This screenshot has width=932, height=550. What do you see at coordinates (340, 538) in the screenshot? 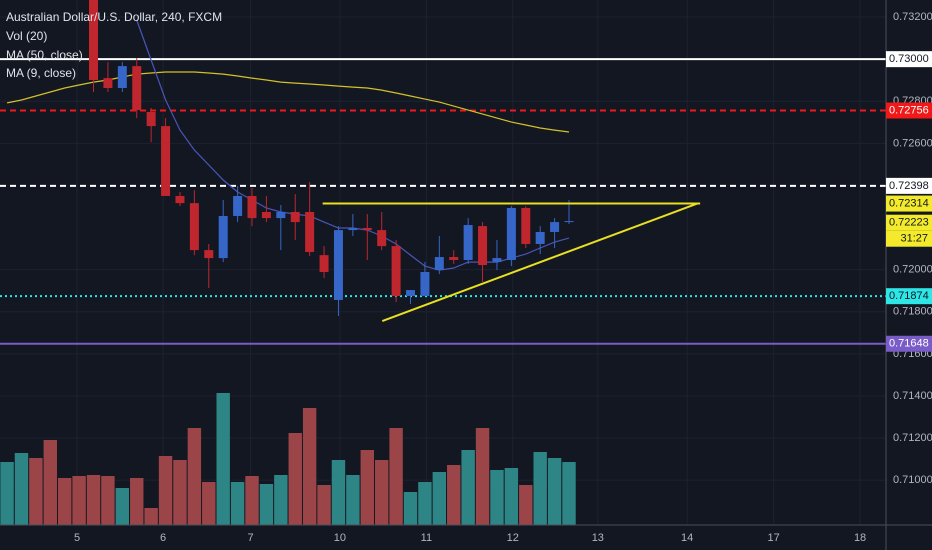
I see `x-tick-label: 10` at bounding box center [340, 538].